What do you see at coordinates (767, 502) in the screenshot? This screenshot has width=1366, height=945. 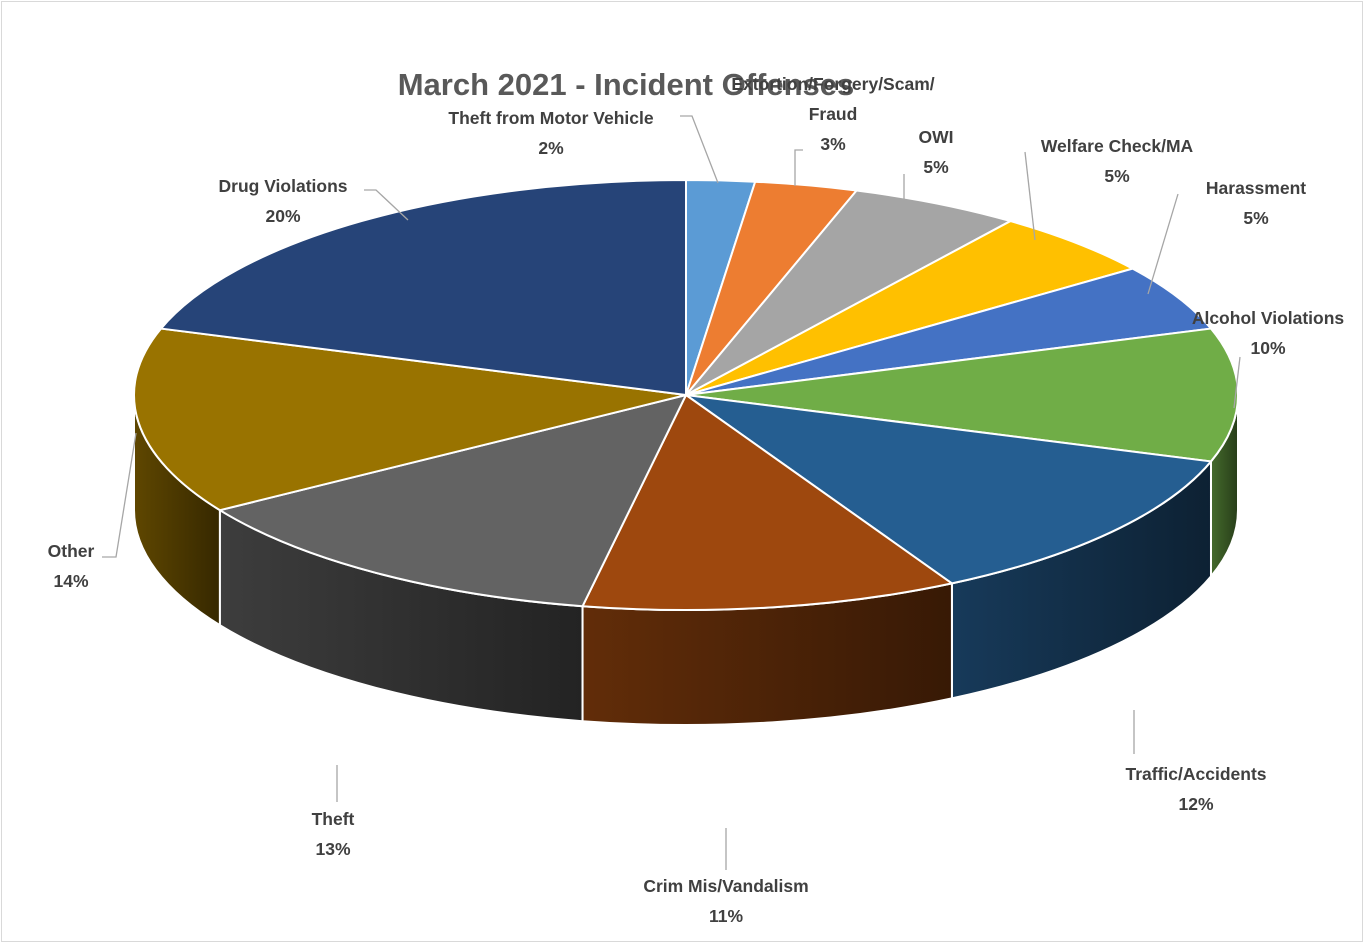 I see `pie-slice-crim-mis-vandalism` at bounding box center [767, 502].